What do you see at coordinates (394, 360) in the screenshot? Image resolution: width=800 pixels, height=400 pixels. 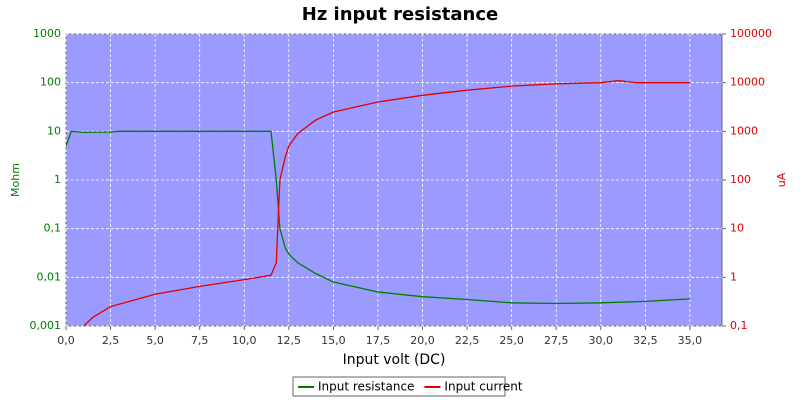 I see `x-axis-label: Input volt (DC)` at bounding box center [394, 360].